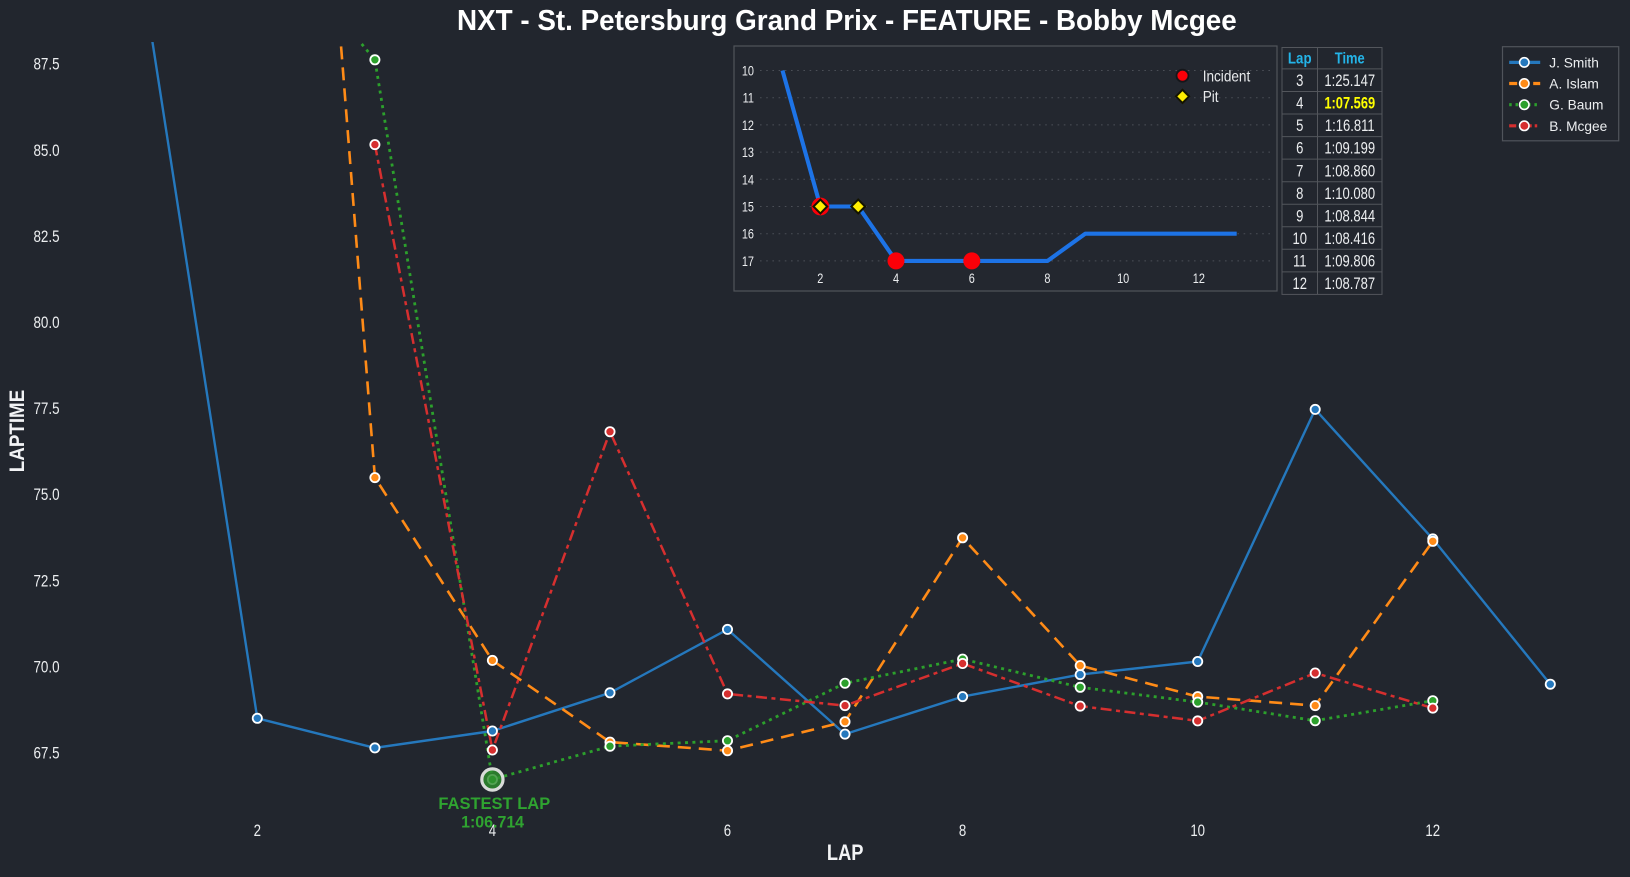 The width and height of the screenshot is (1630, 877). Describe the element at coordinates (46, 323) in the screenshot. I see `svg-text: 80.0` at that location.